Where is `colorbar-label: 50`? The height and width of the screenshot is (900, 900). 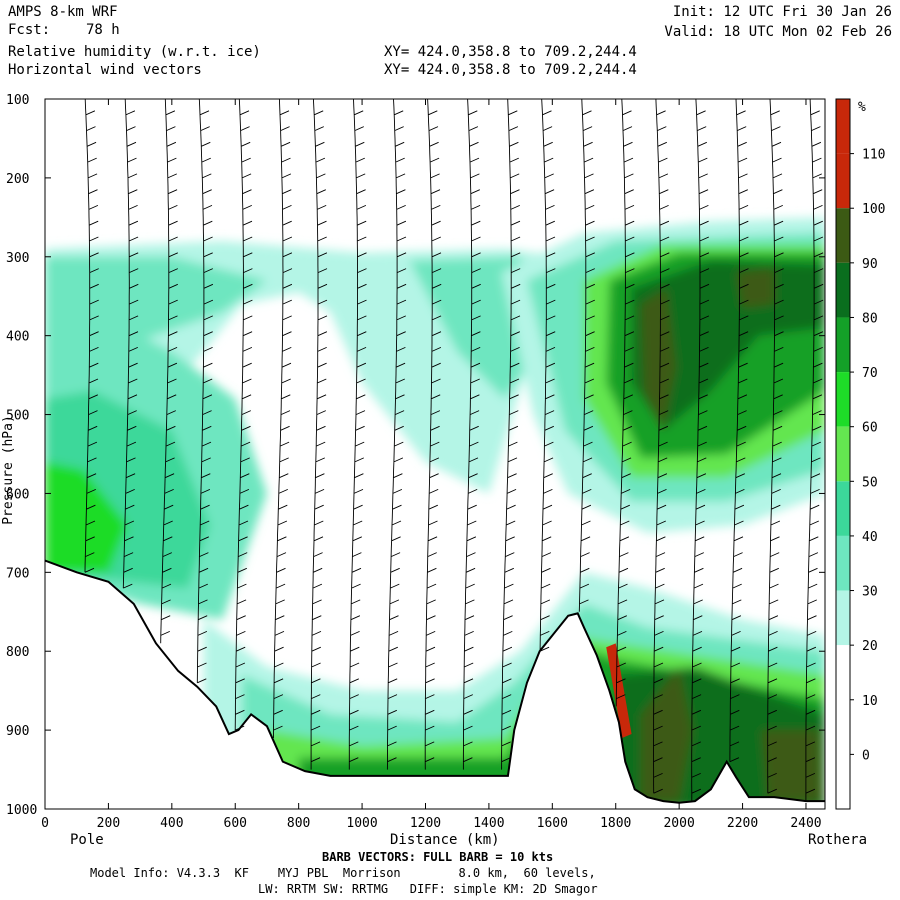
colorbar-label: 50 is located at coordinates (870, 482).